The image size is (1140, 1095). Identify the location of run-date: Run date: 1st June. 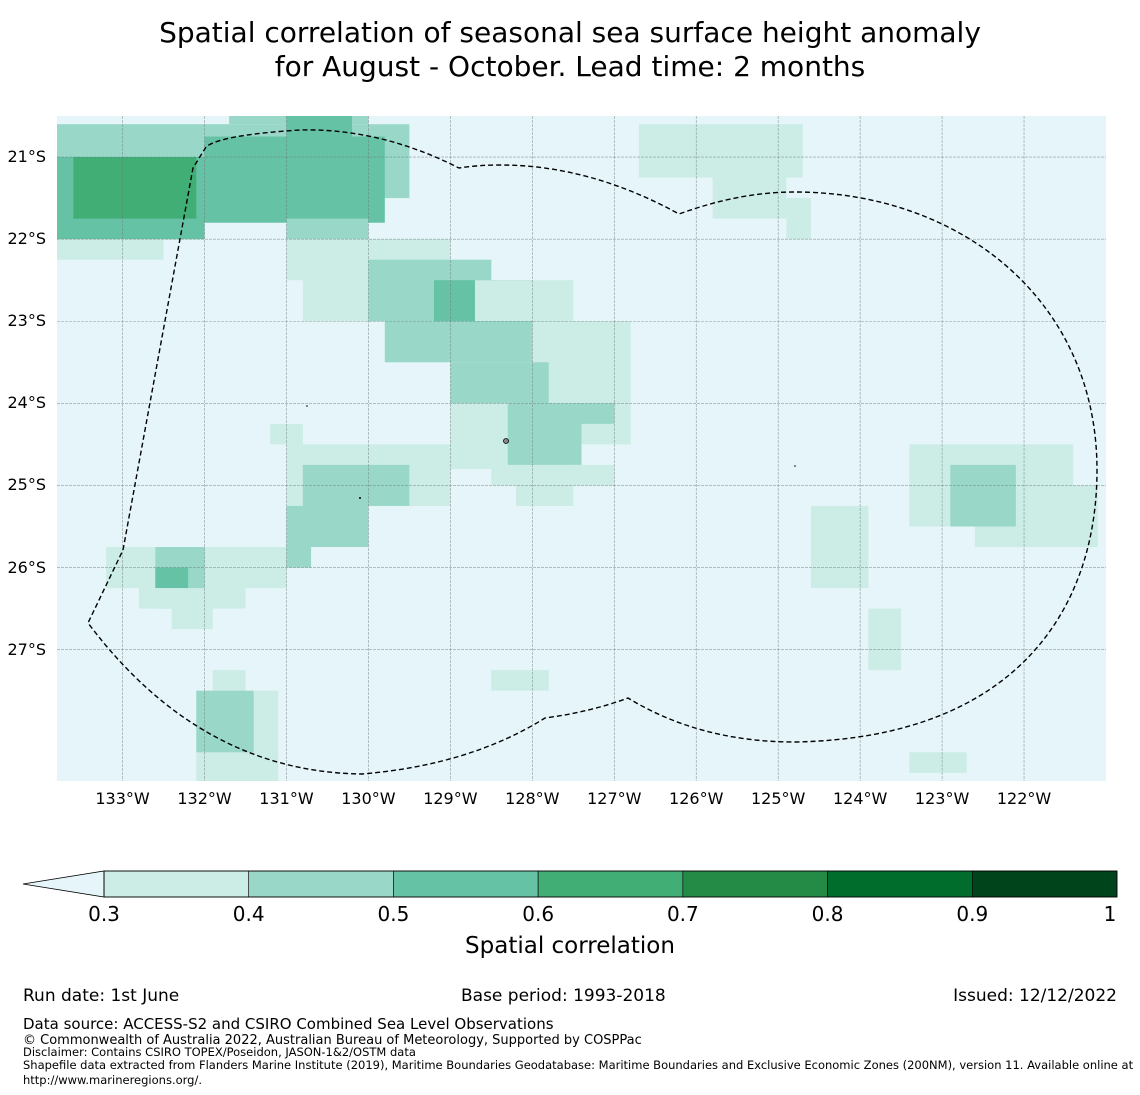
(101, 996).